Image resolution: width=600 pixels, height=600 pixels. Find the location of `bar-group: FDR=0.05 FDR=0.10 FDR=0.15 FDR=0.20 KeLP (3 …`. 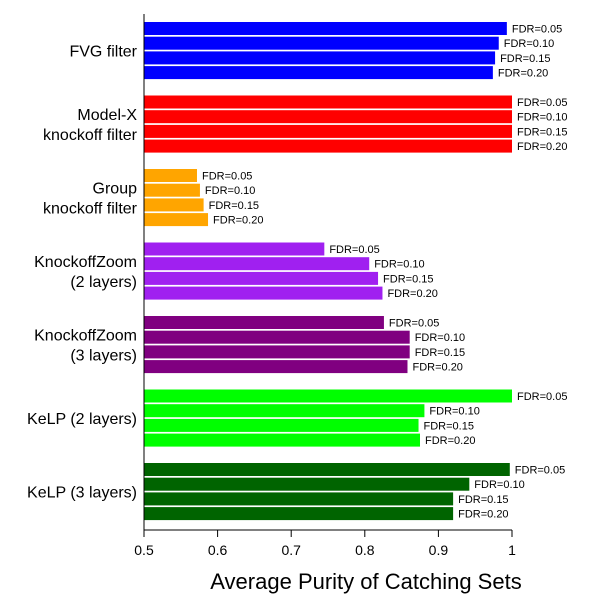

bar-group: FDR=0.05 FDR=0.10 FDR=0.15 FDR=0.20 KeLP (3 … is located at coordinates (296, 492).